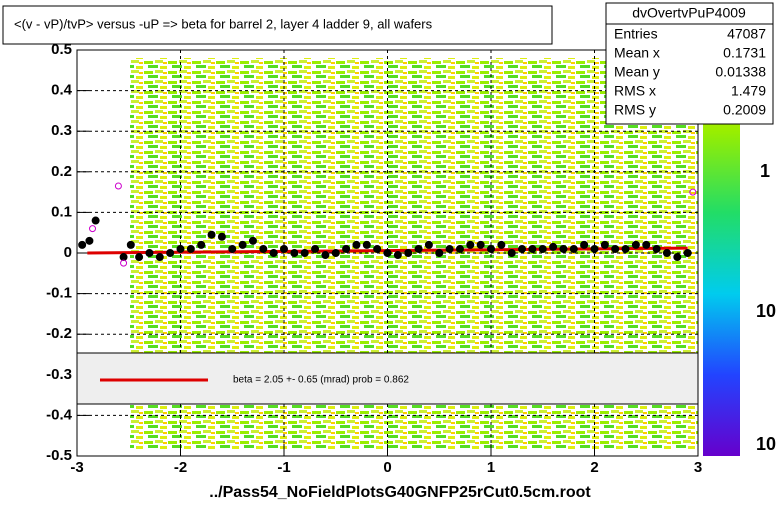 This screenshot has height=506, width=776. What do you see at coordinates (746, 34) in the screenshot?
I see `stats-value: 47087` at bounding box center [746, 34].